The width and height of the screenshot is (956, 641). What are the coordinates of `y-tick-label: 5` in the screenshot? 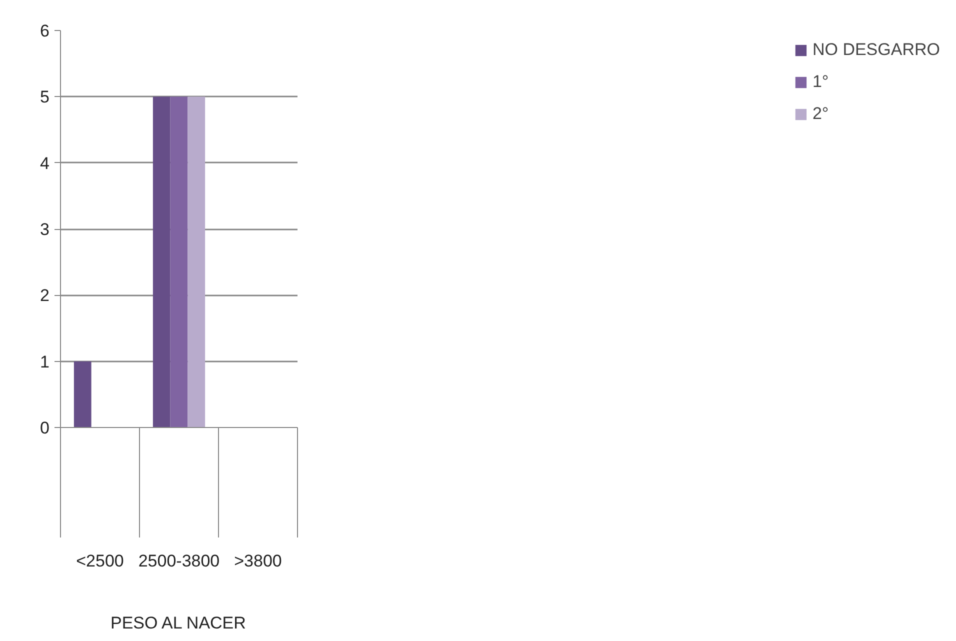 It's located at (45, 97).